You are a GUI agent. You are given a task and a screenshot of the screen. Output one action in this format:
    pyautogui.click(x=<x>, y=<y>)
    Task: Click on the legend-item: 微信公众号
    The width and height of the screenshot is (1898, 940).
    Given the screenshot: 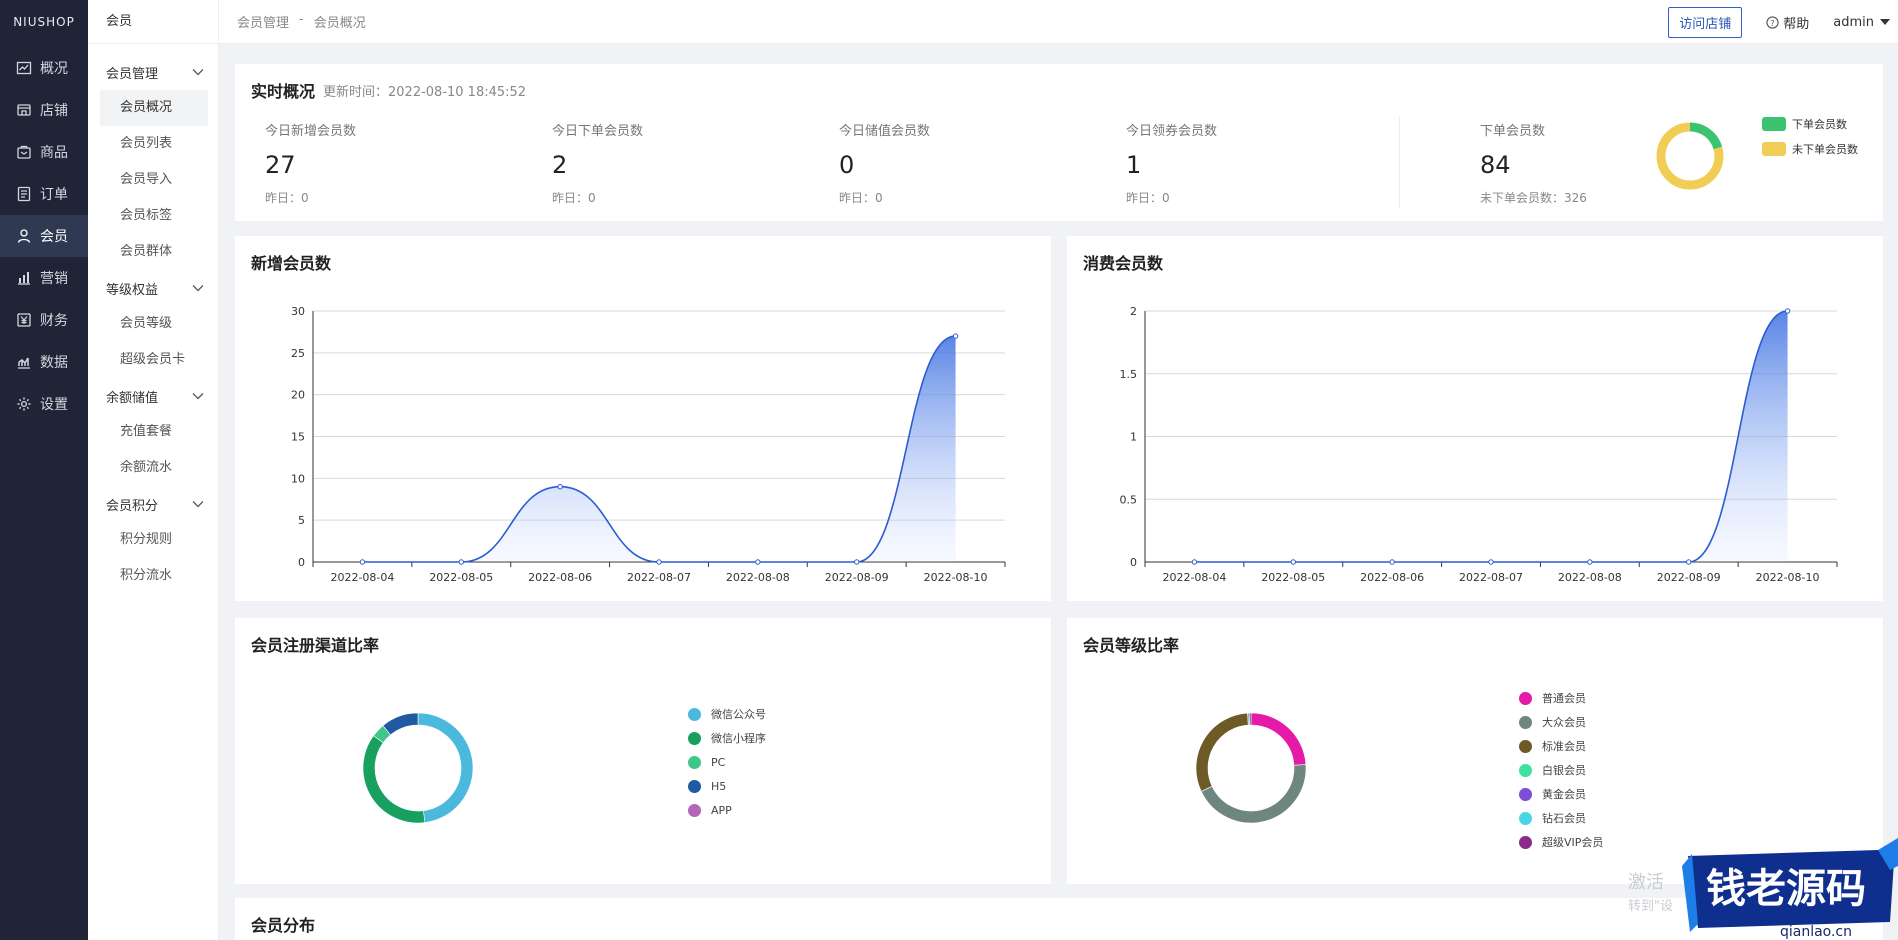 What is the action you would take?
    pyautogui.click(x=727, y=714)
    